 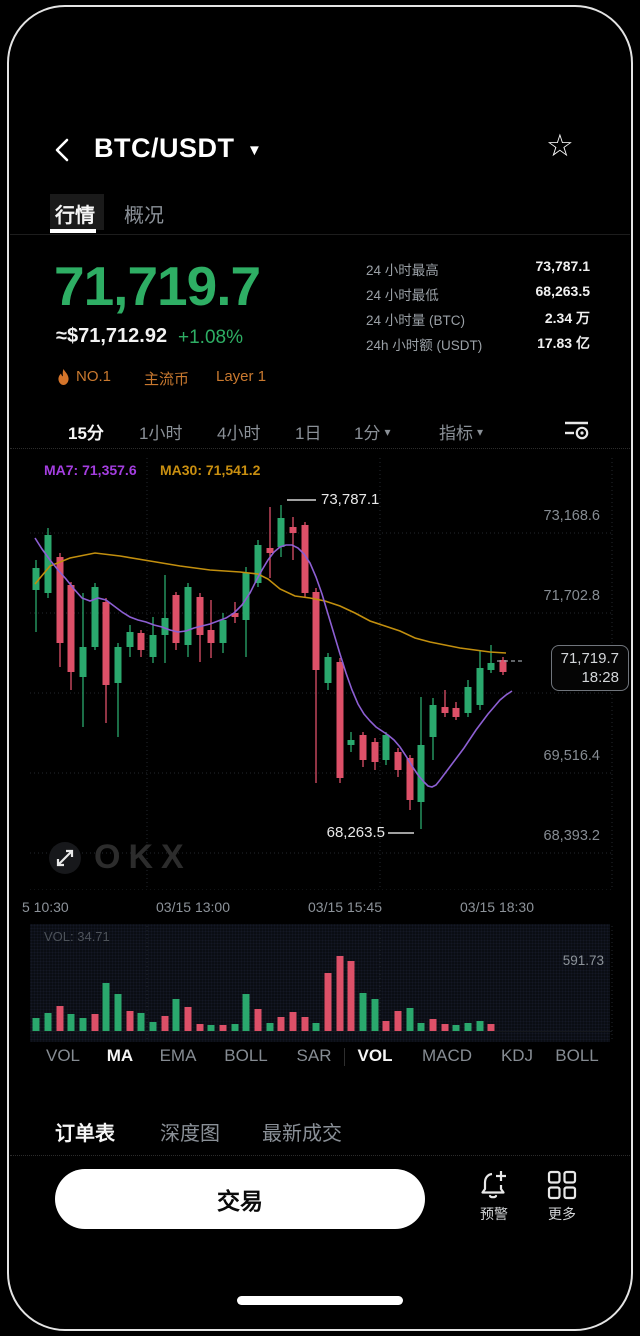 What do you see at coordinates (64, 150) in the screenshot?
I see `back-icon` at bounding box center [64, 150].